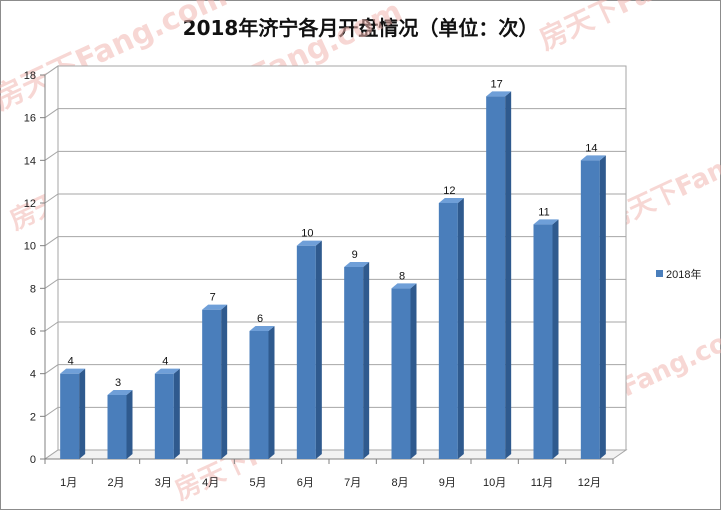  What do you see at coordinates (210, 483) in the screenshot?
I see `x-tick-label: 4月` at bounding box center [210, 483].